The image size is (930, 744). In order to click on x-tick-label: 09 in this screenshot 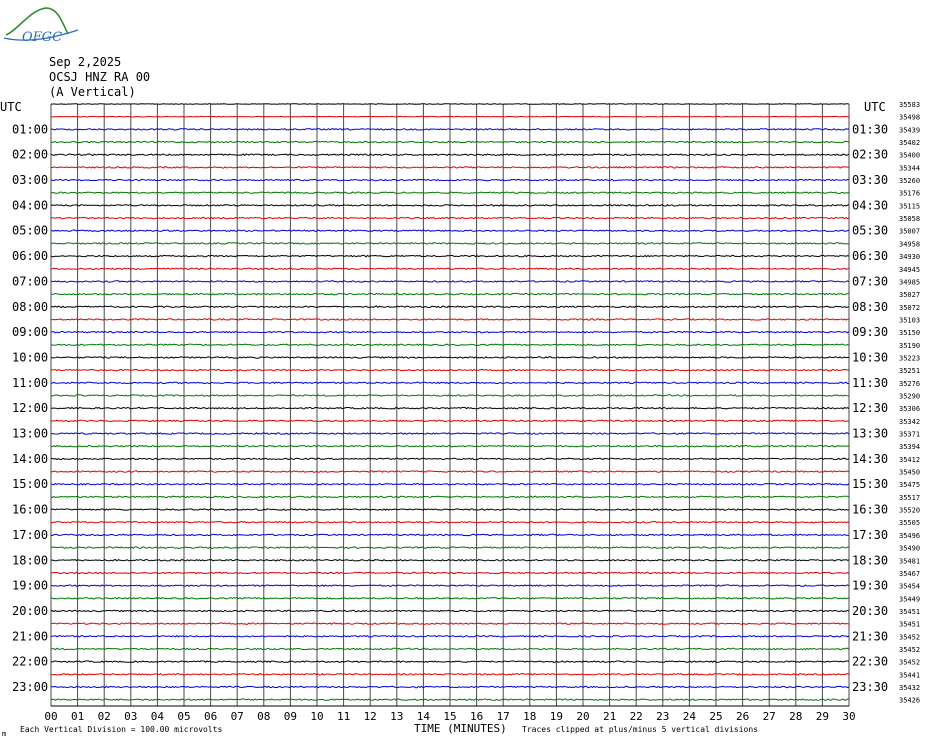, I will do `click(290, 716)`.